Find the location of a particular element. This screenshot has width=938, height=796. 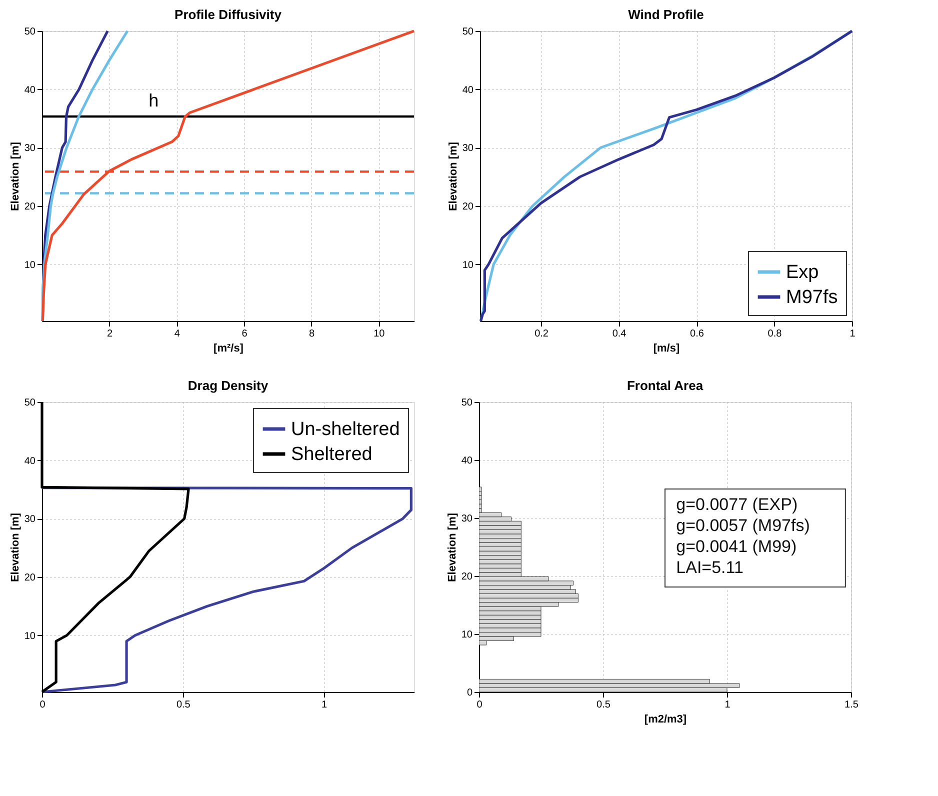

x-axis-title: [m/s] is located at coordinates (666, 348).